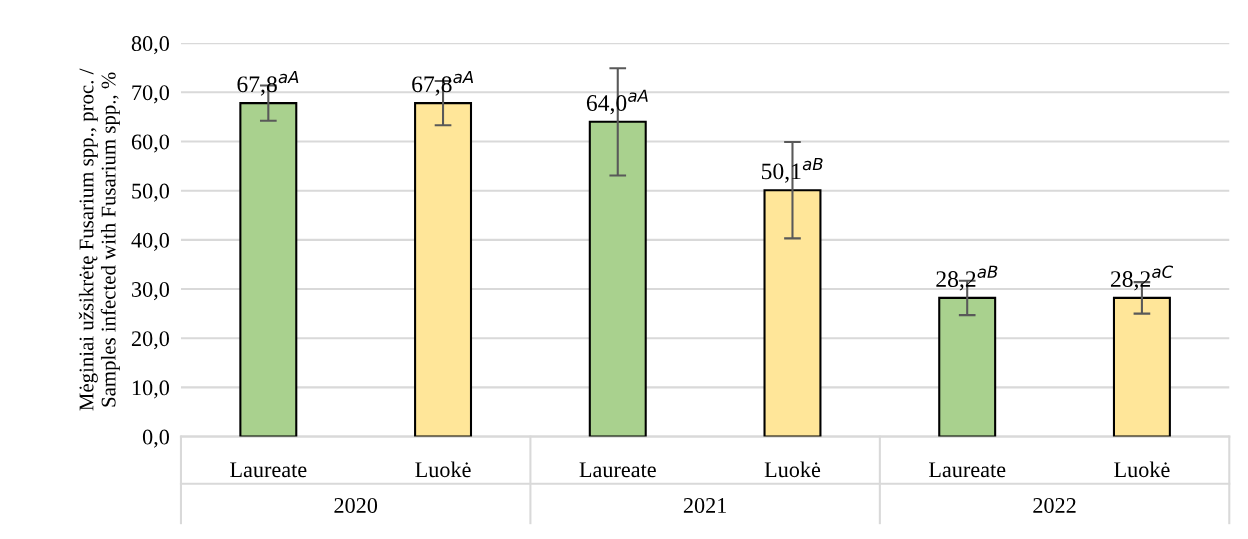 The image size is (1248, 539). What do you see at coordinates (150, 143) in the screenshot?
I see `y-tick-label: 60,0` at bounding box center [150, 143].